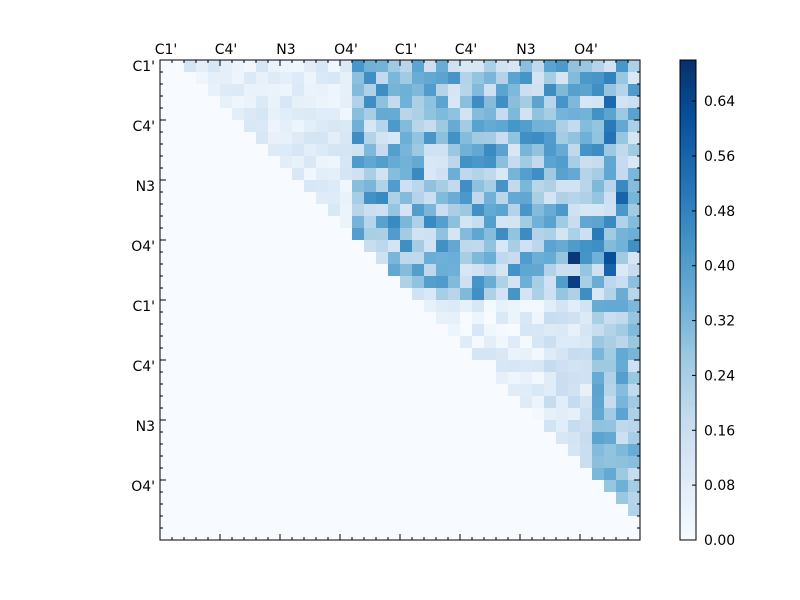 The width and height of the screenshot is (800, 600). What do you see at coordinates (143, 127) in the screenshot?
I see `y-tick-label: C4'` at bounding box center [143, 127].